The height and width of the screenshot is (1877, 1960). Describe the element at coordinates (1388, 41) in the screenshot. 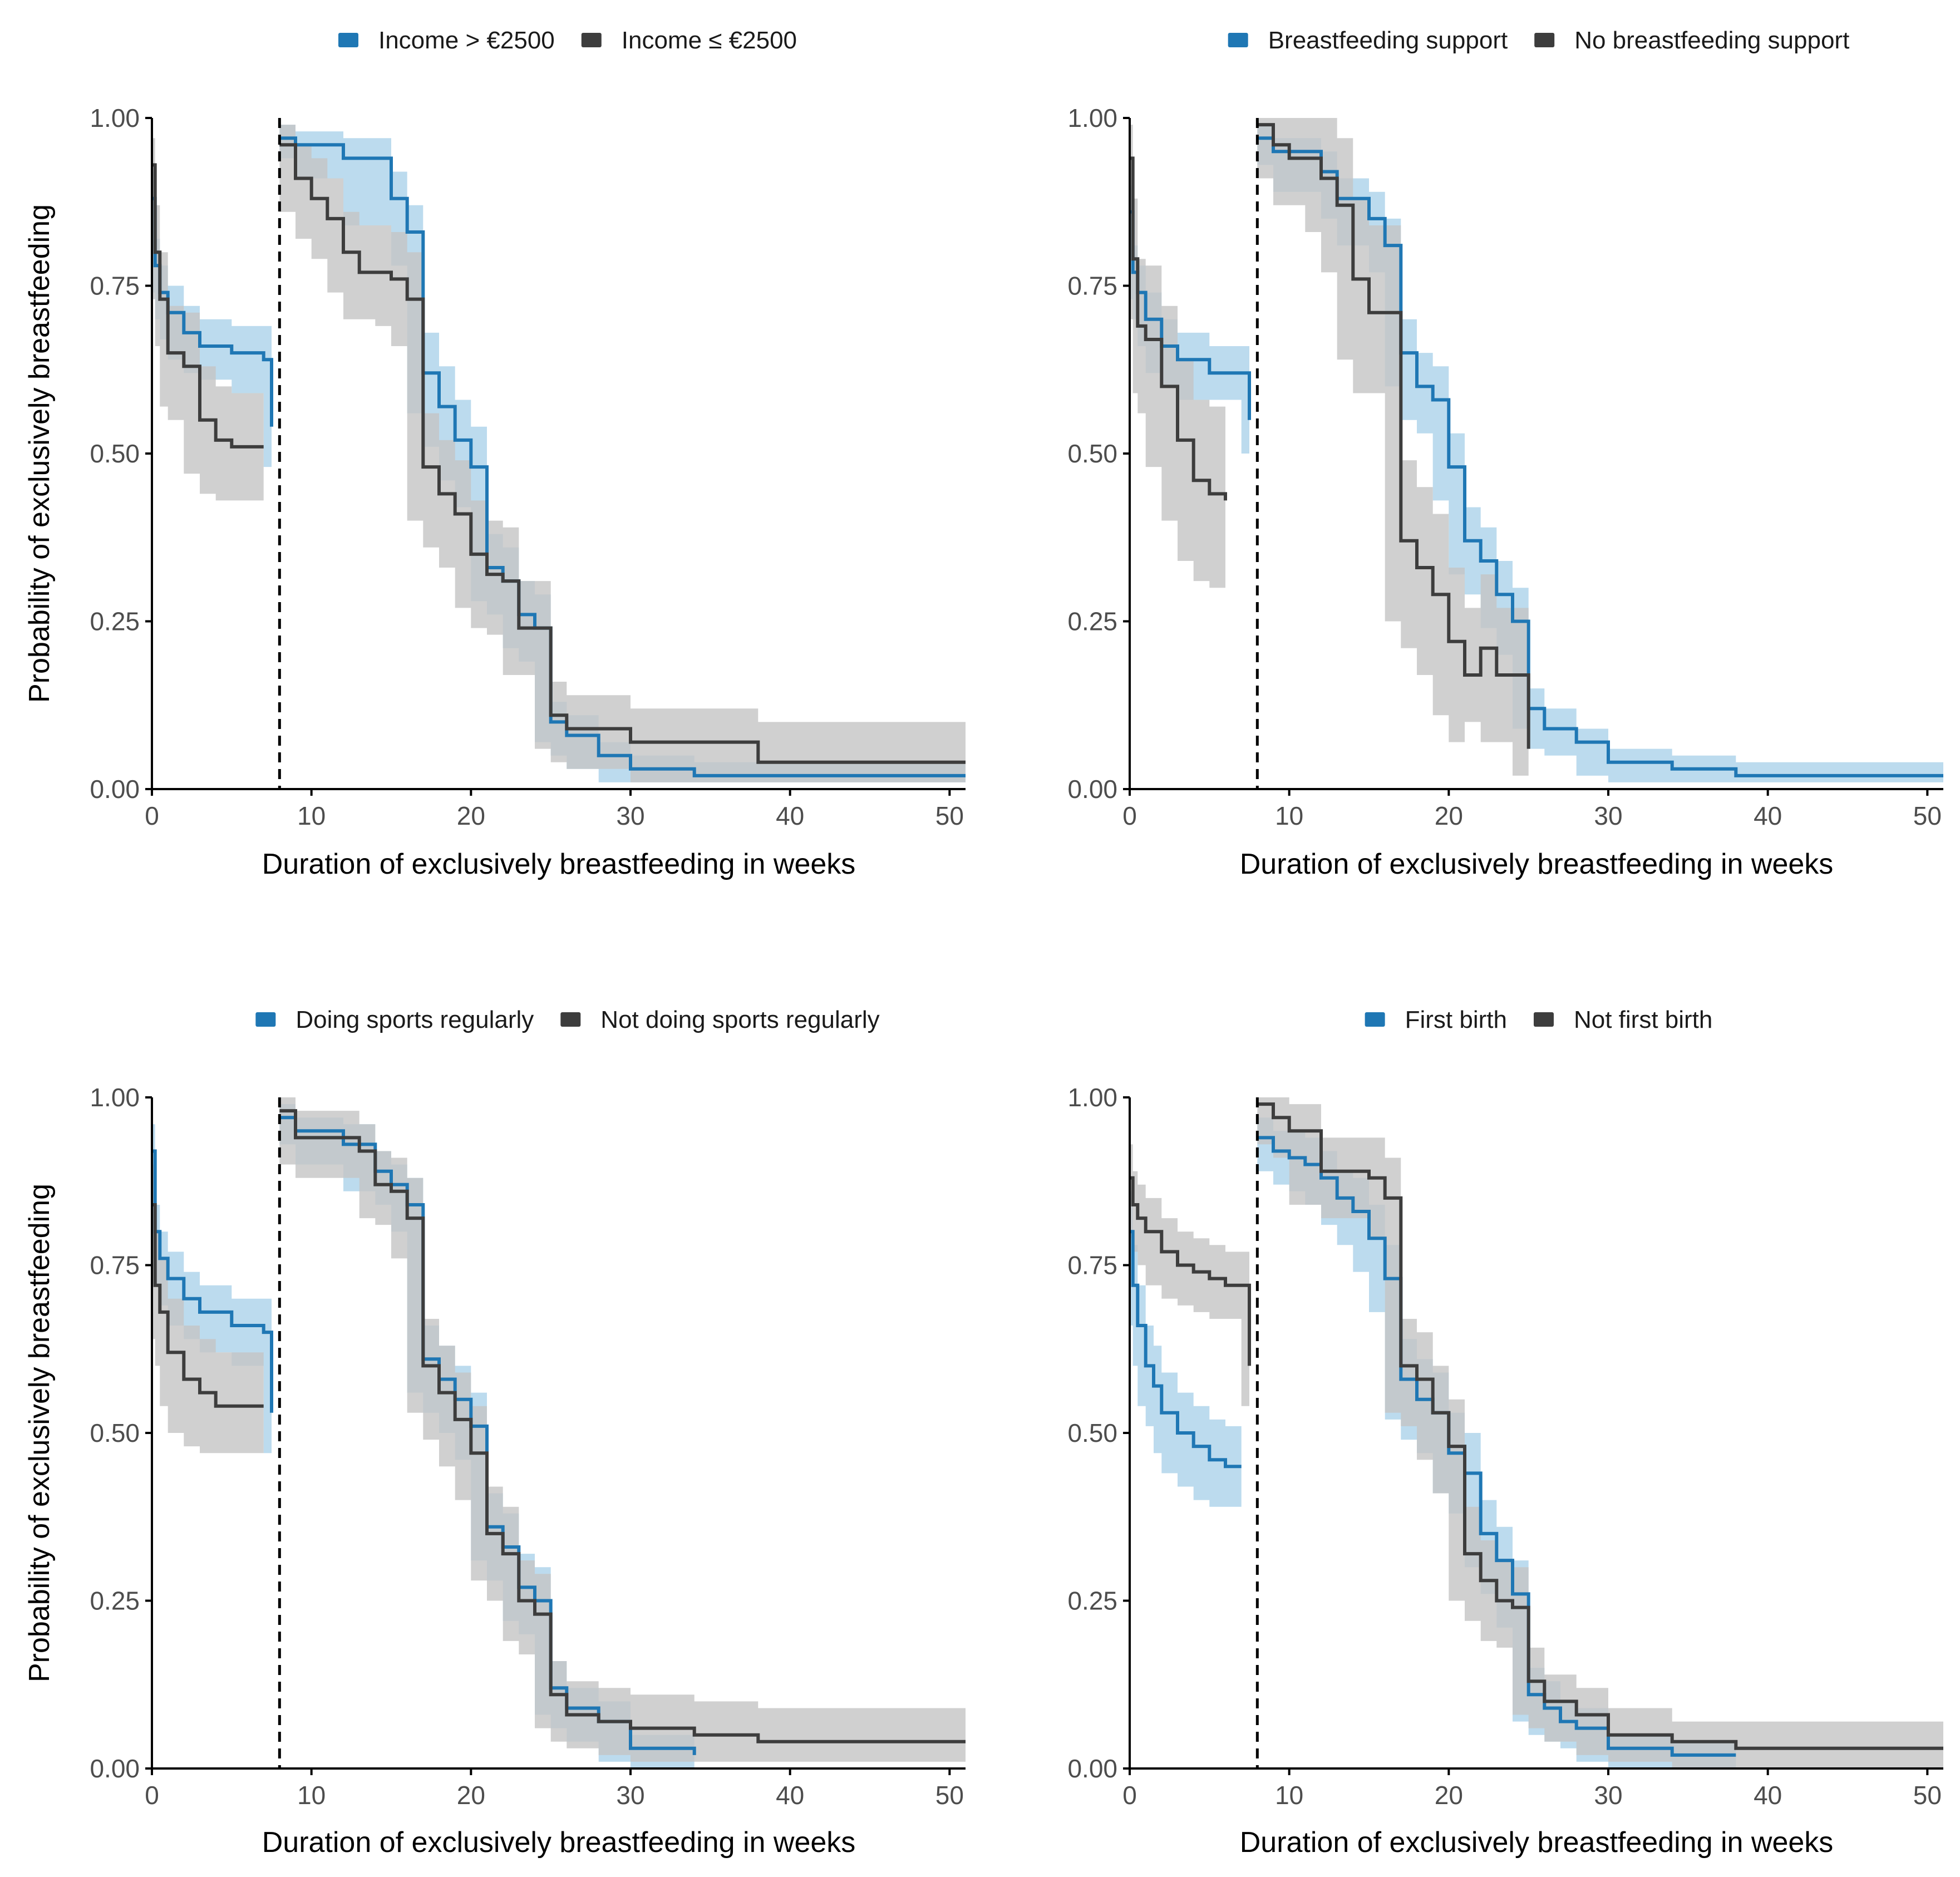

I see `legend-label-support: Breastfeeding support` at that location.